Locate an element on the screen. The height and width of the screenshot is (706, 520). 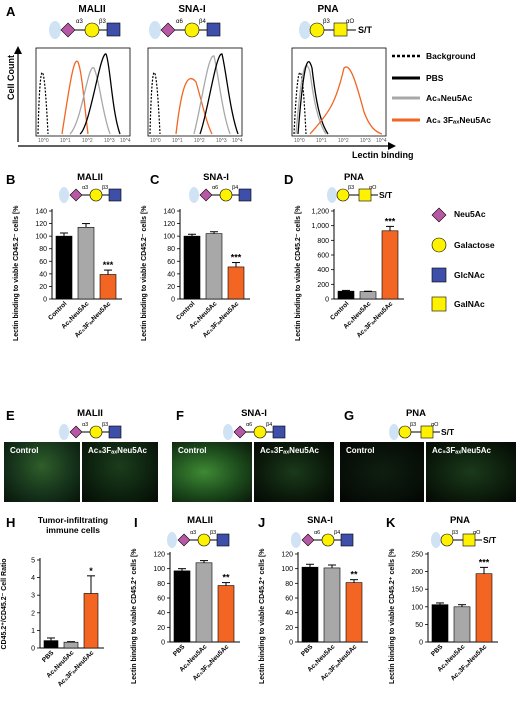
legend-label-background: Background is located at coordinates (451, 56).